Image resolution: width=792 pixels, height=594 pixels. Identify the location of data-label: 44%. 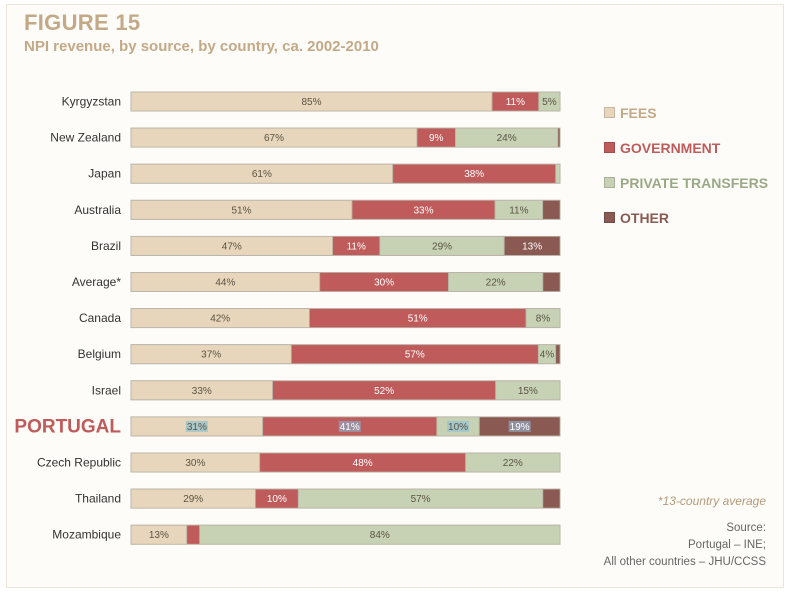
(225, 283).